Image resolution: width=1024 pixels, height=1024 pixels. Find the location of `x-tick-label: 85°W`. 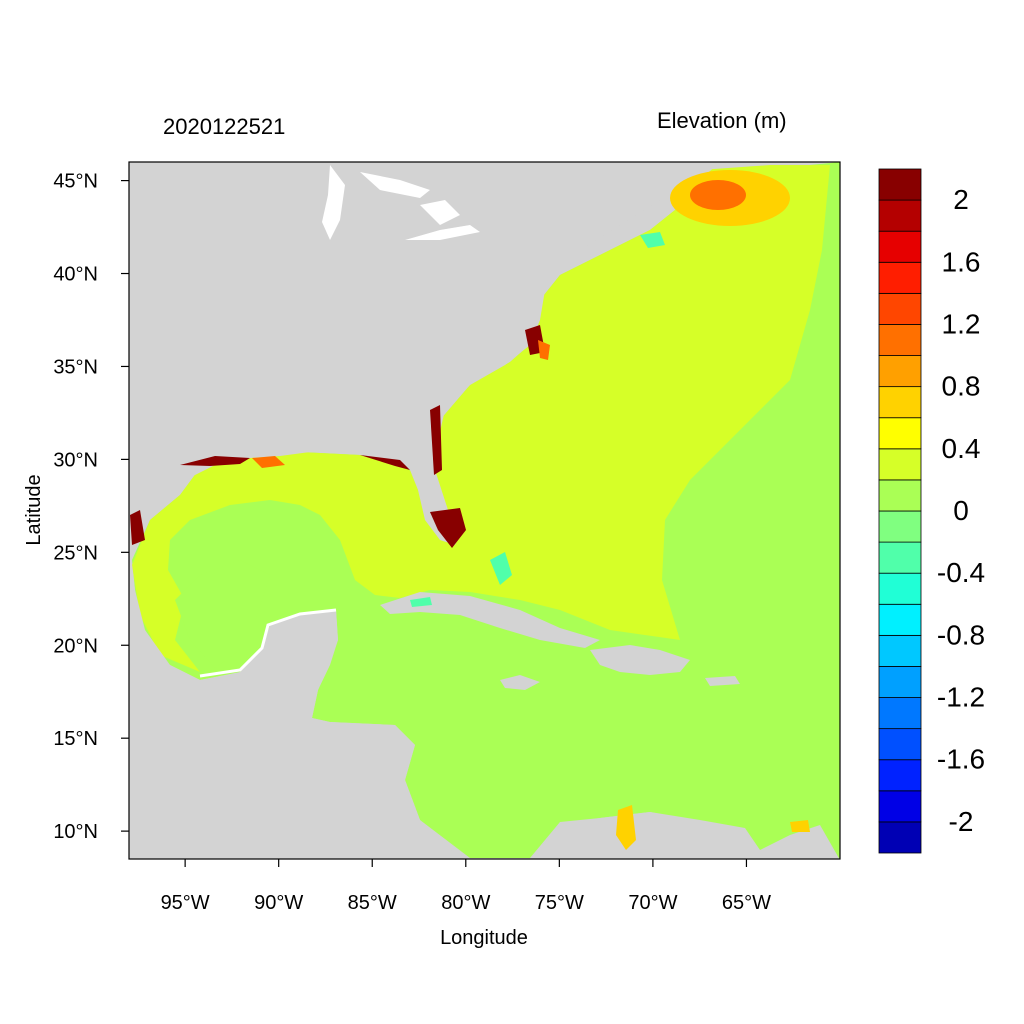

x-tick-label: 85°W is located at coordinates (372, 903).